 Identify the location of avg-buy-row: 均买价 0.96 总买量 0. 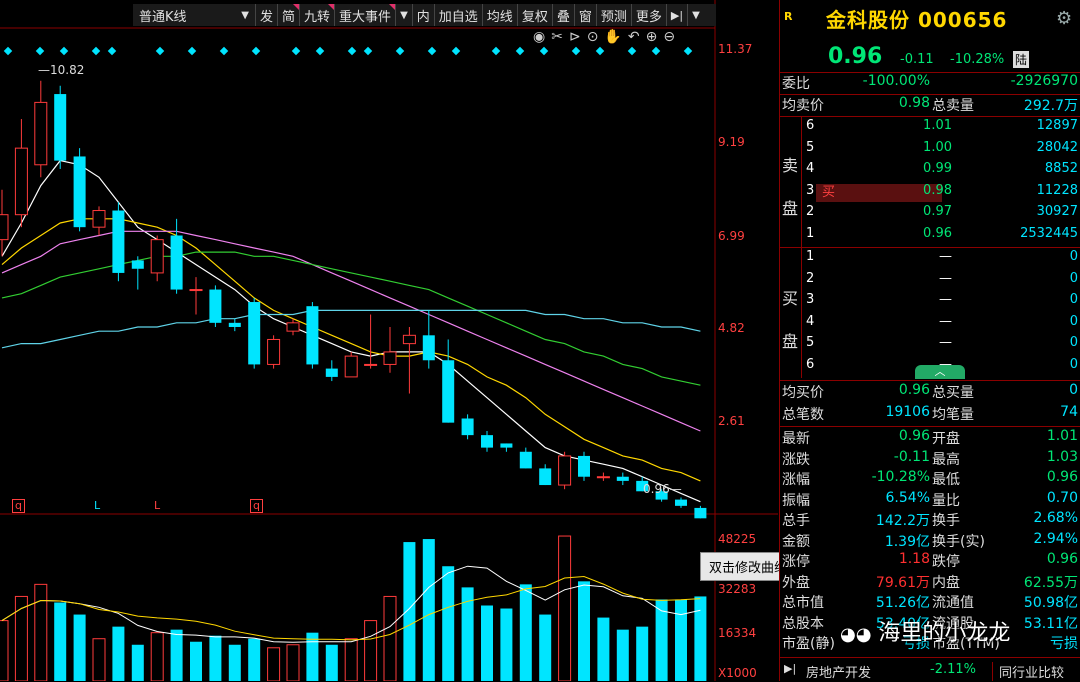
(930, 391).